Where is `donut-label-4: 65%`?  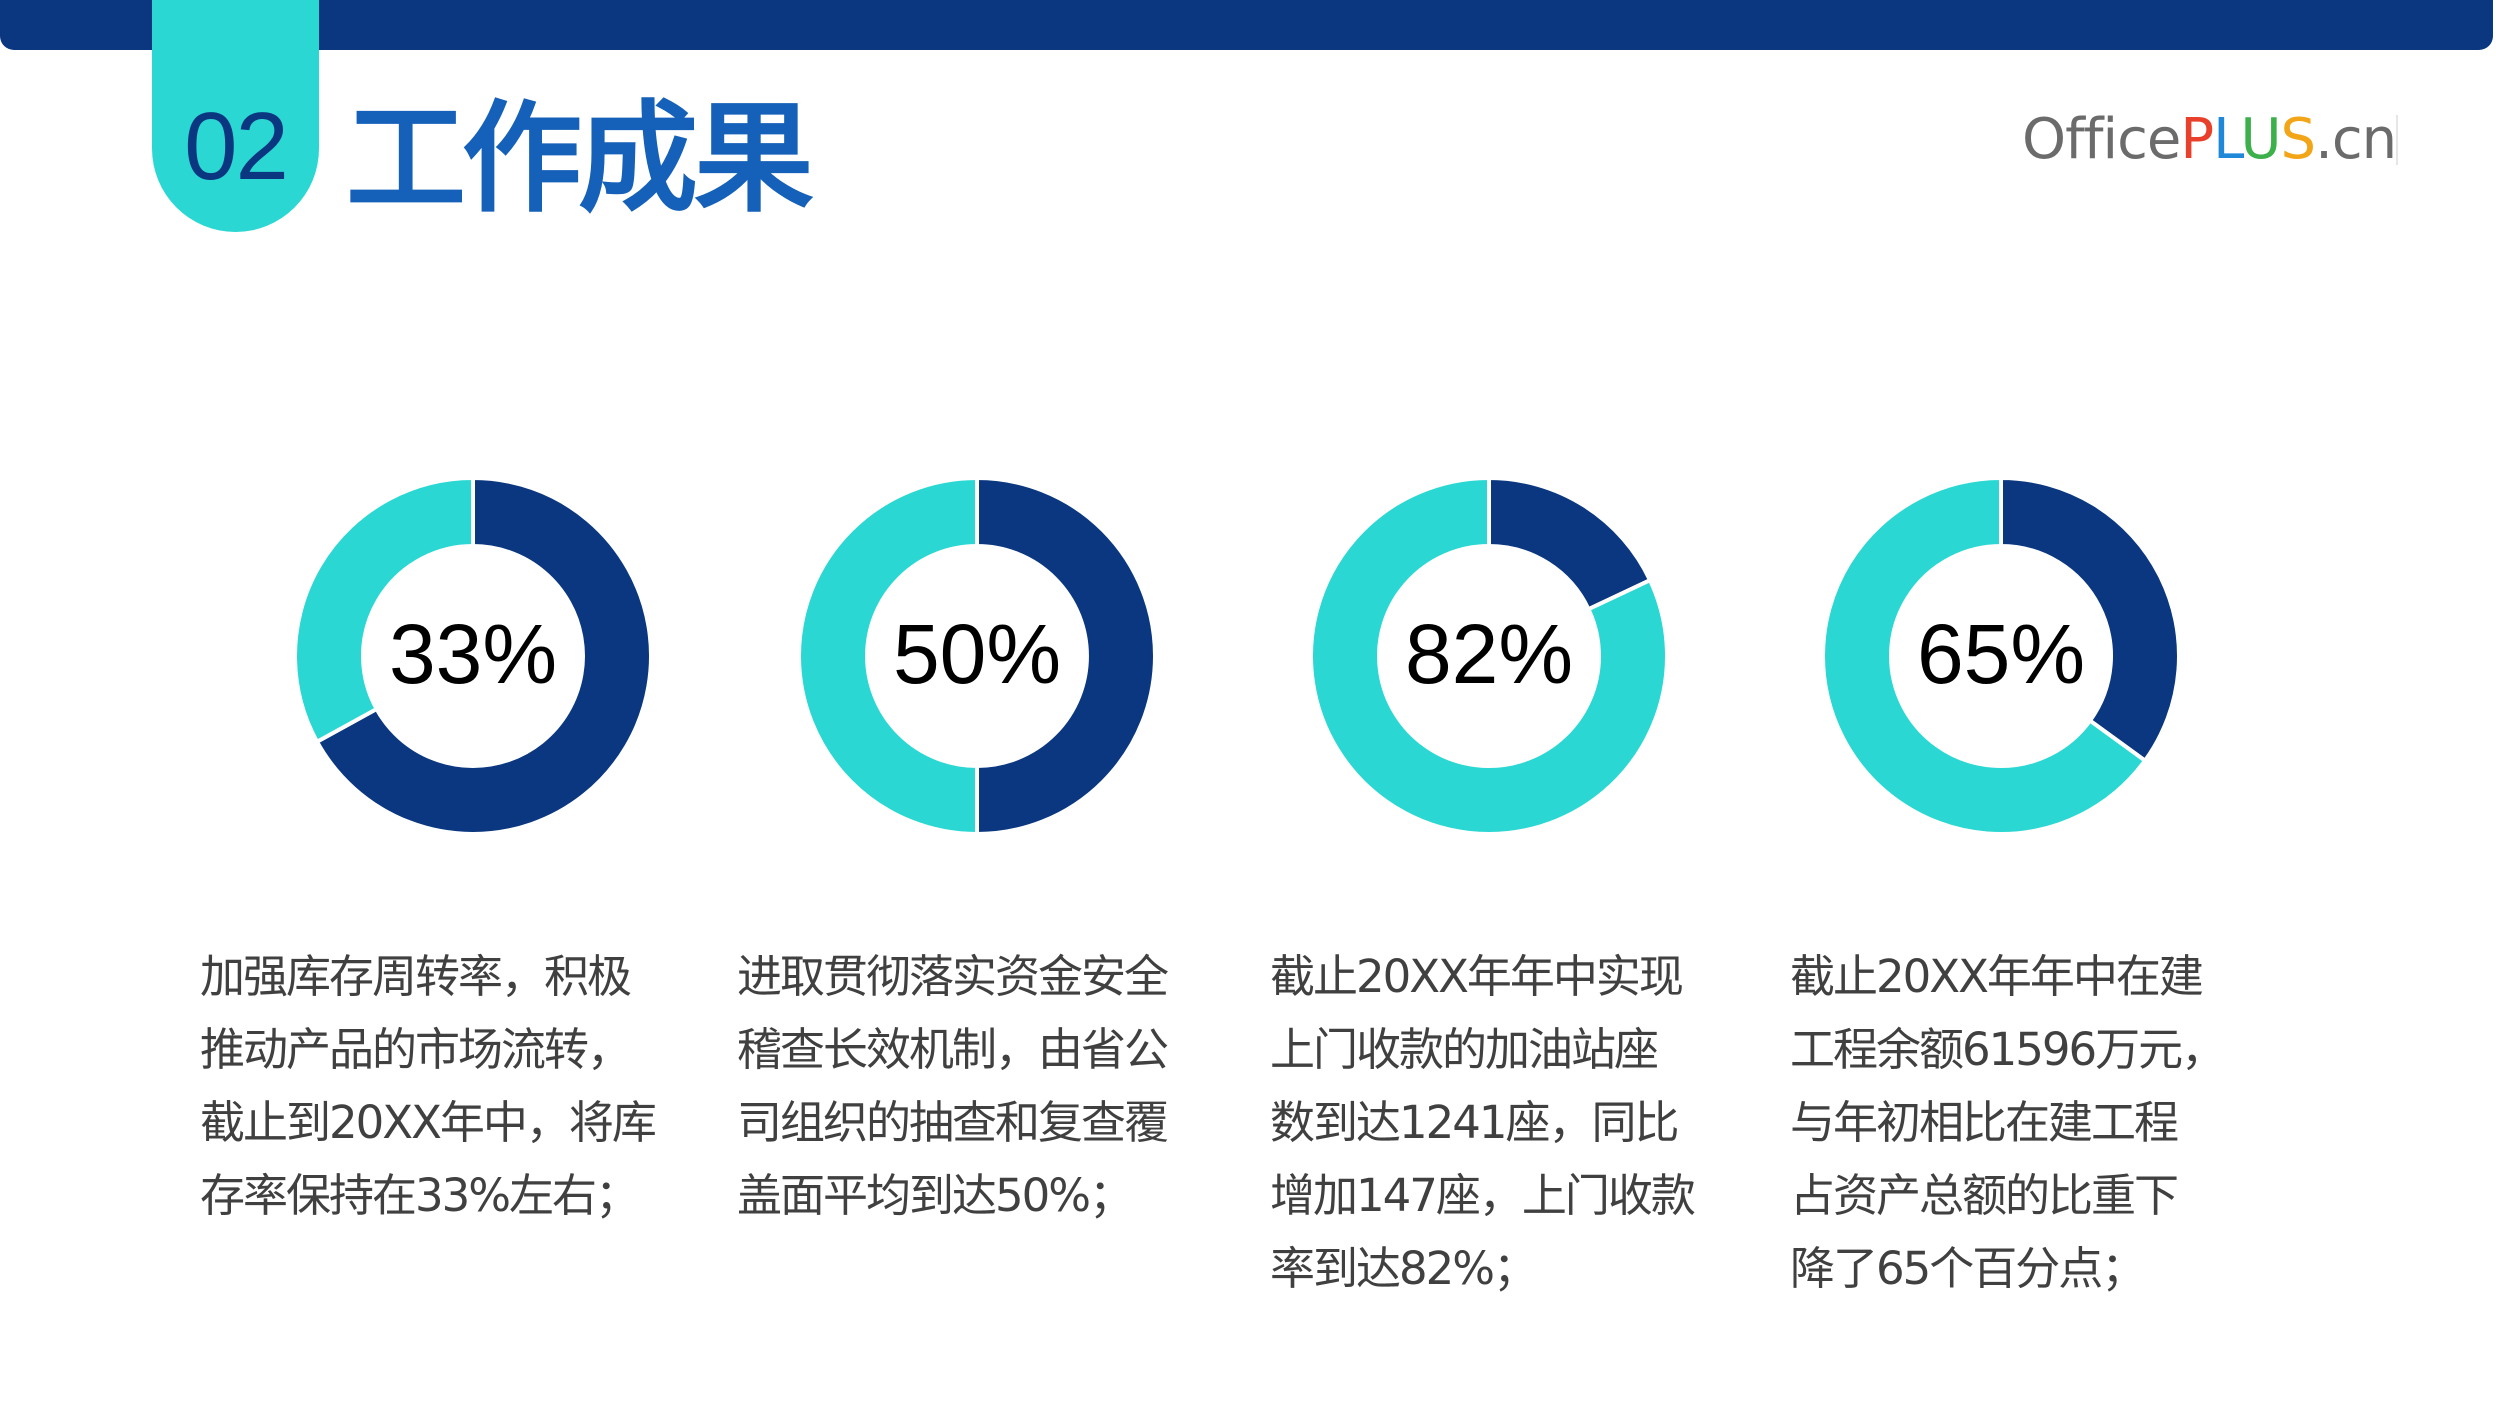
donut-label-4: 65% is located at coordinates (2001, 654).